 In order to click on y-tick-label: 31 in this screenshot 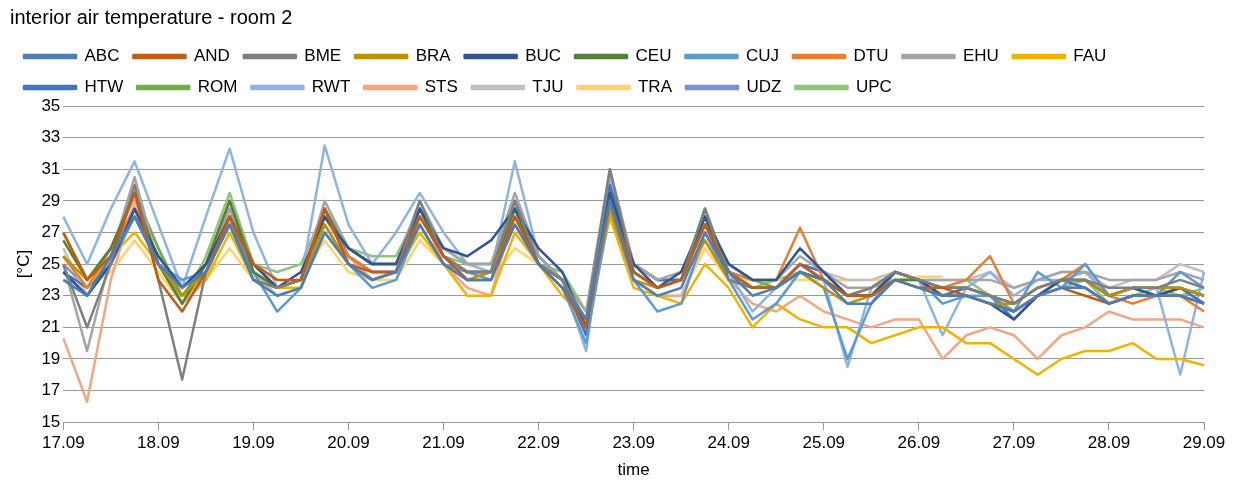, I will do `click(51, 168)`.